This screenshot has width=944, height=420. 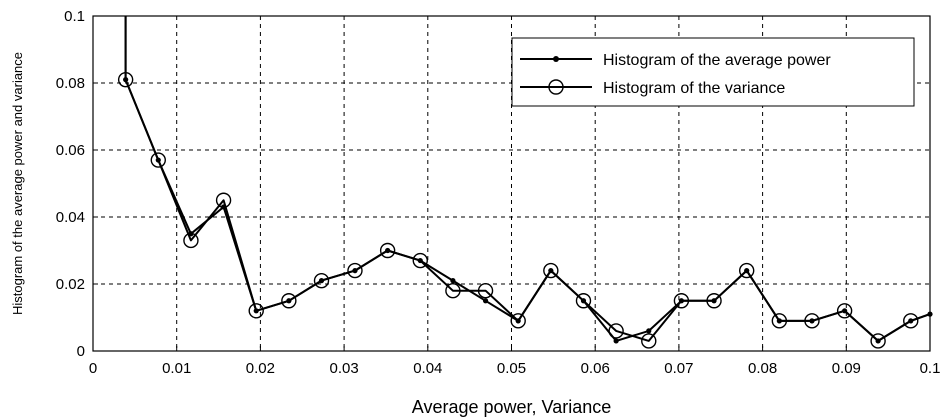 I want to click on x-axis-label: Average power, Variance, so click(x=511, y=407).